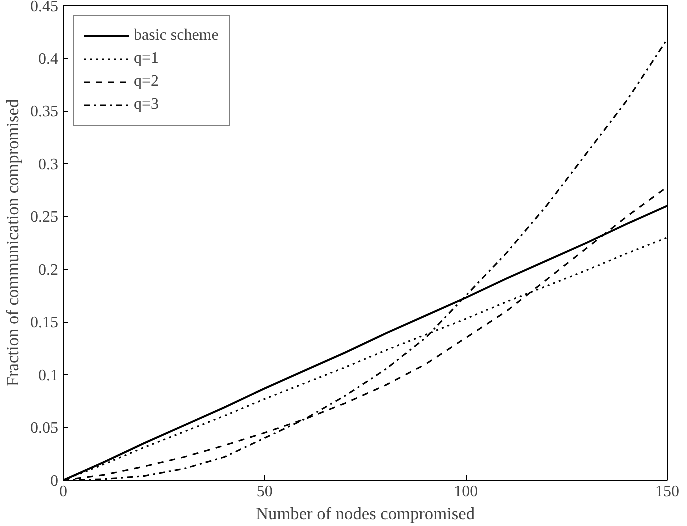  What do you see at coordinates (147, 59) in the screenshot?
I see `legend-label: q=1` at bounding box center [147, 59].